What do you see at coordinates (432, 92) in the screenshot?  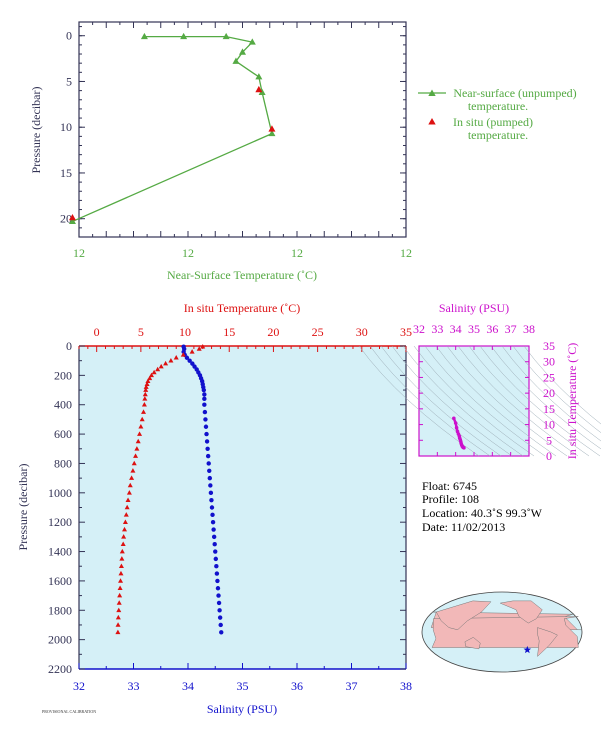 I see `legend-marker-unpumped` at bounding box center [432, 92].